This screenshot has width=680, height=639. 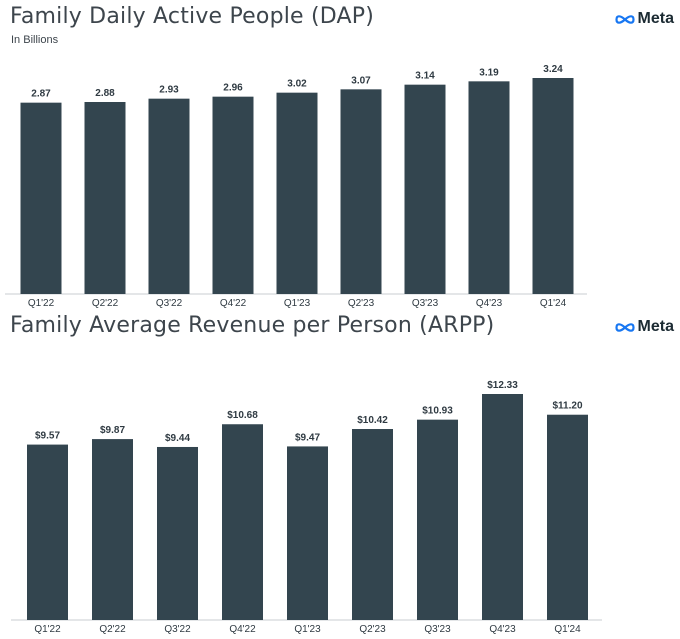 I want to click on data-label: 3.07, so click(x=361, y=80).